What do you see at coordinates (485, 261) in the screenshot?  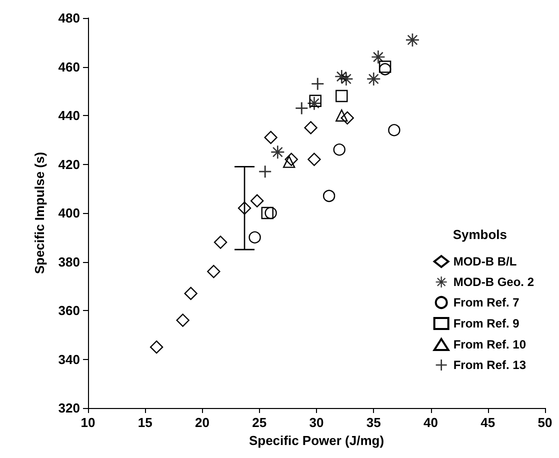 I see `legend-label: MOD-B B/L` at bounding box center [485, 261].